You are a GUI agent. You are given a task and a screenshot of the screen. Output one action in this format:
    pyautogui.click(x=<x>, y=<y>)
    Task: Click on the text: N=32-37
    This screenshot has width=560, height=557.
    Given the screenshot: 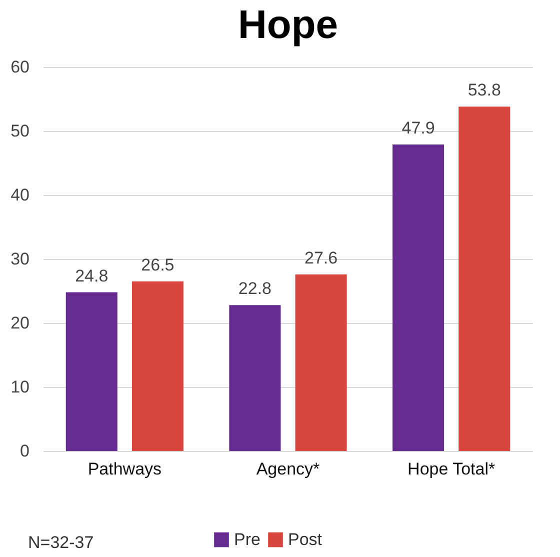 What is the action you would take?
    pyautogui.click(x=61, y=543)
    